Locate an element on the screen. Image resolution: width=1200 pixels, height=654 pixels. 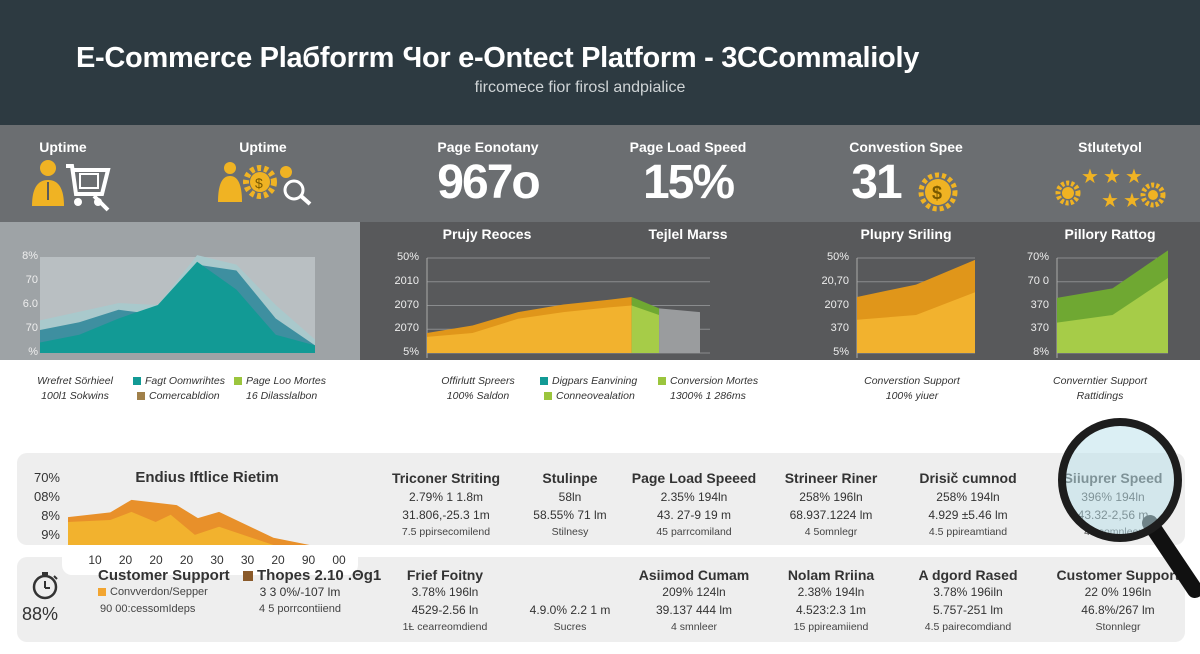
legend-text: Conneovealation is located at coordinates (595, 396).